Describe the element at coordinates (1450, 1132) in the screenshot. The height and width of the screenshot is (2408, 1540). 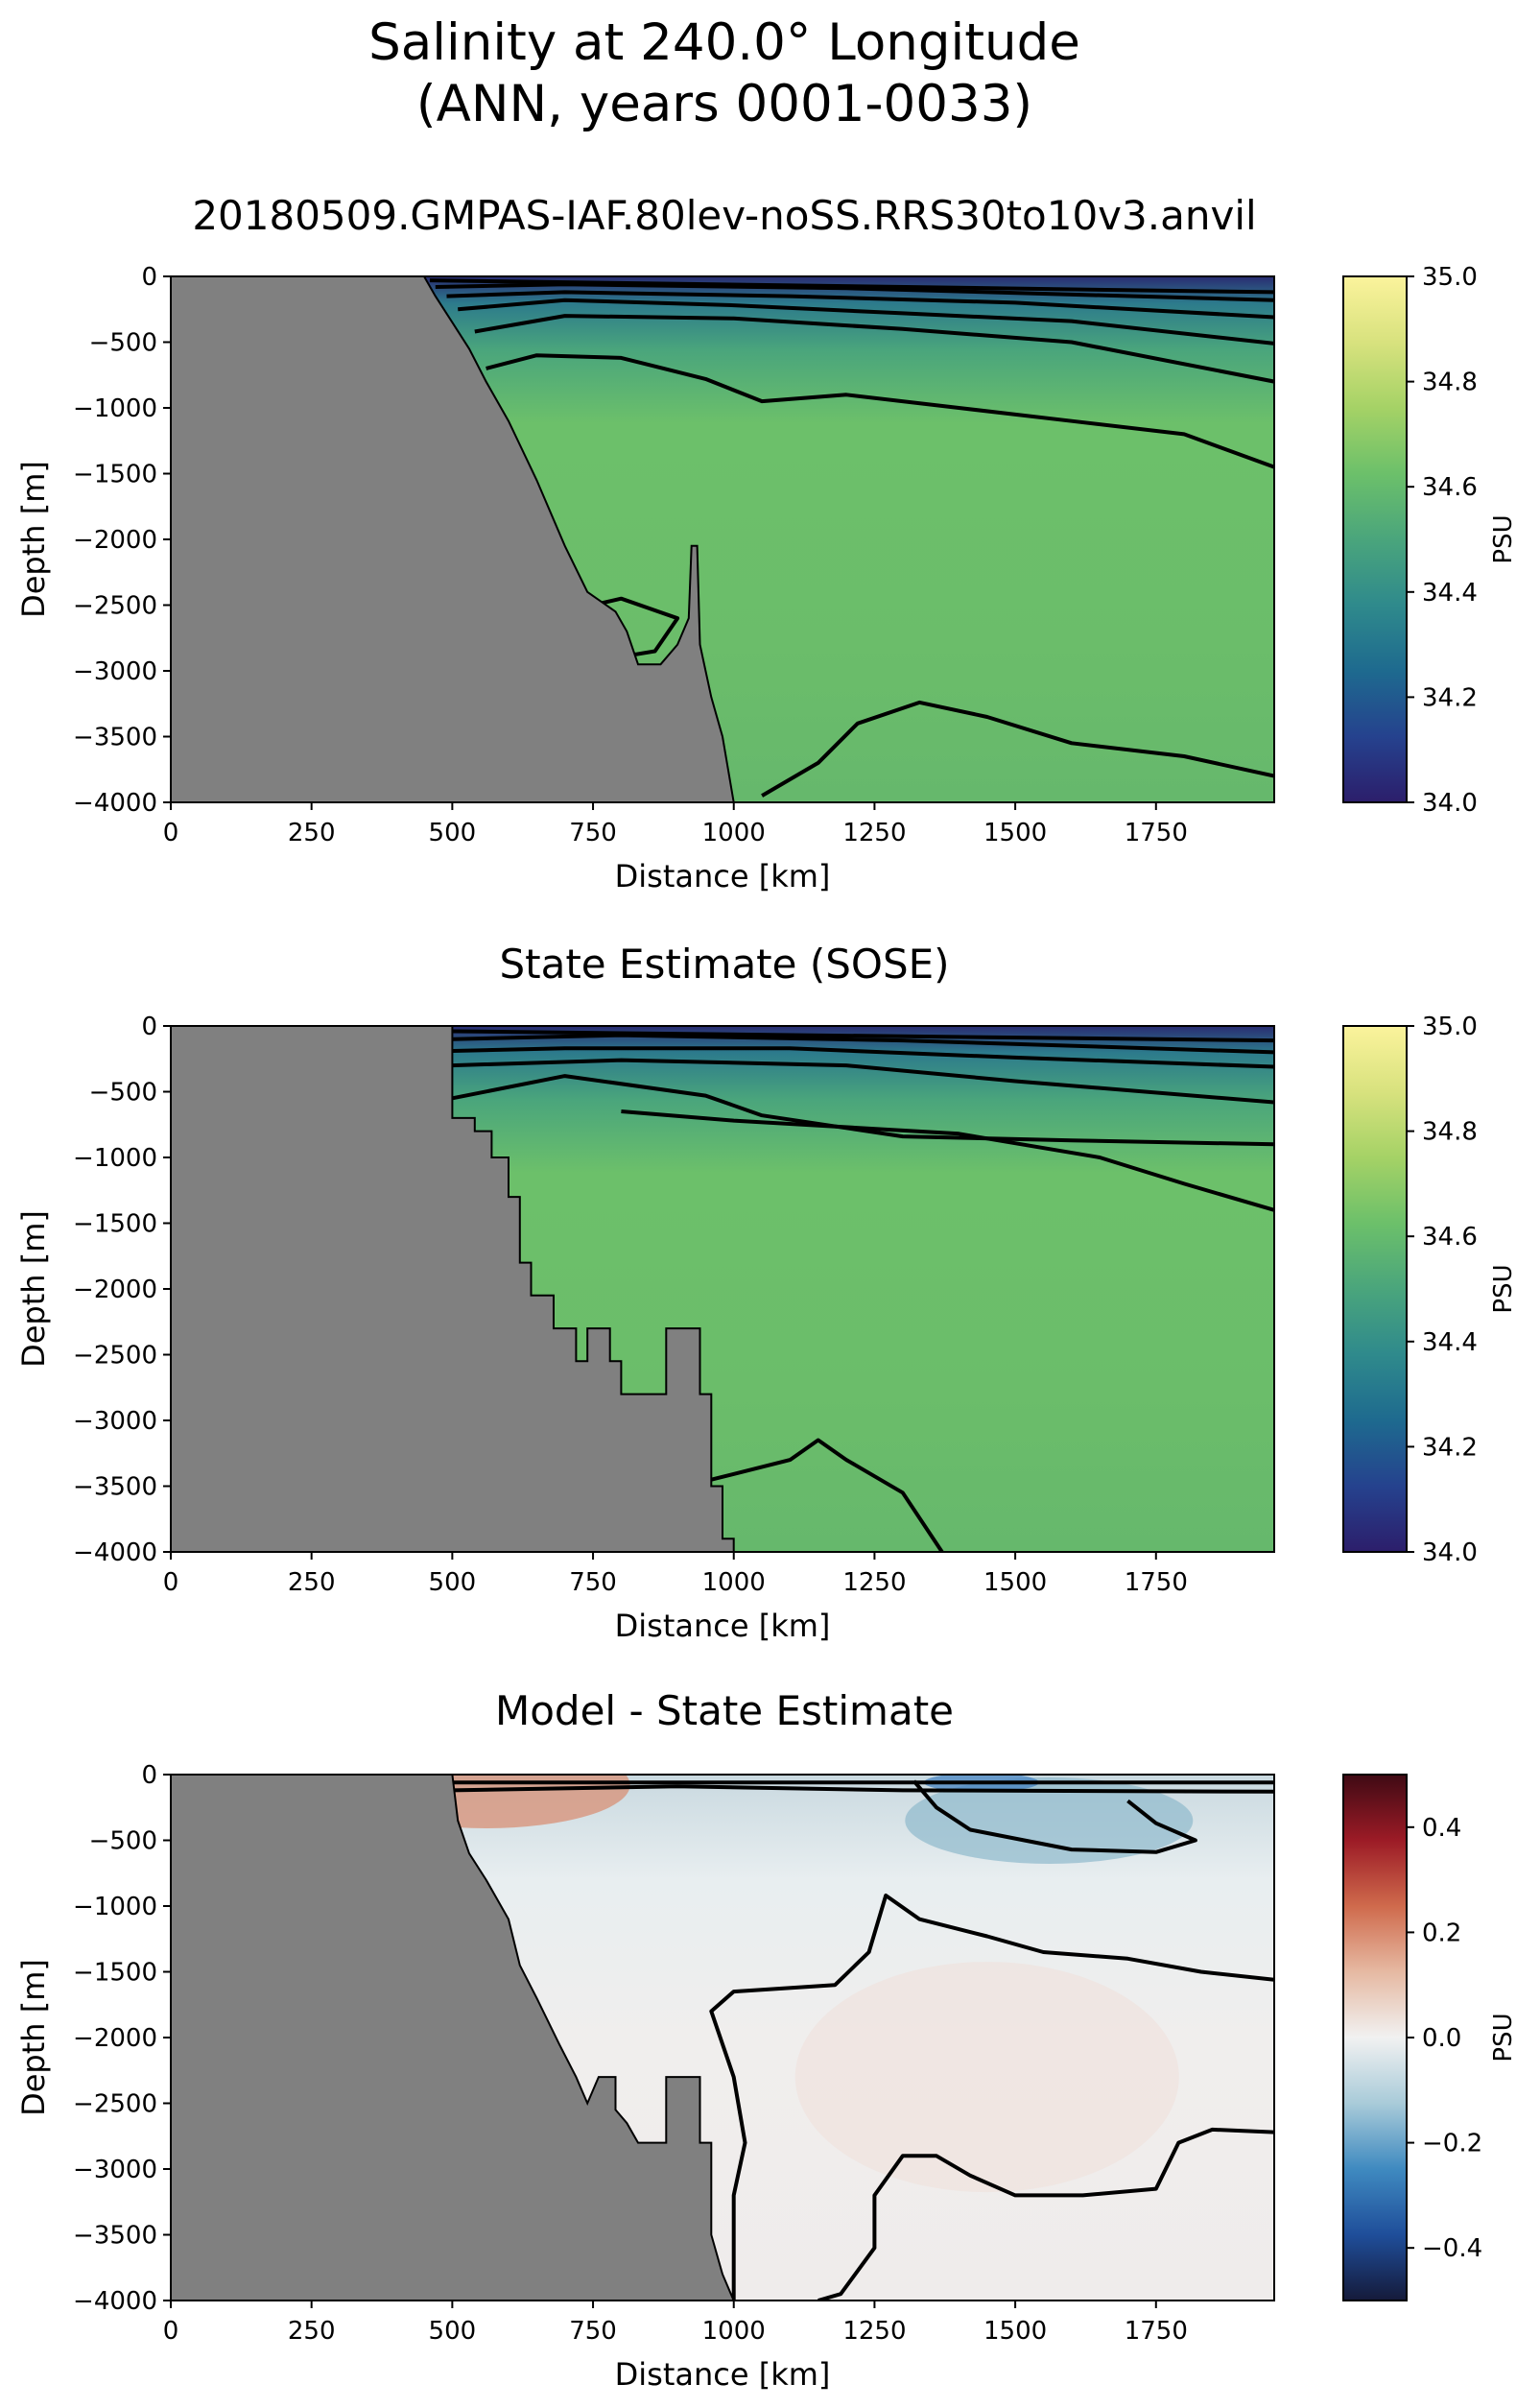
I see `colorbar-tick-label: 34.8` at that location.